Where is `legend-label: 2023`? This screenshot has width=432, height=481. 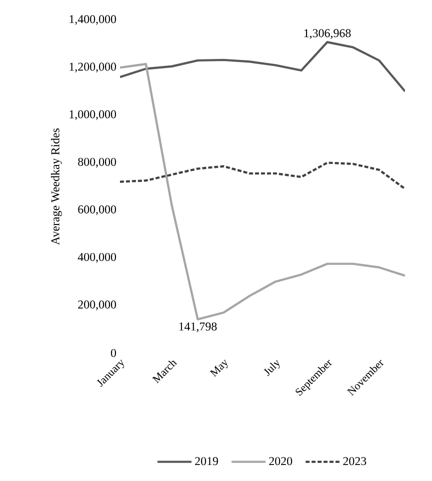 legend-label: 2023 is located at coordinates (354, 461).